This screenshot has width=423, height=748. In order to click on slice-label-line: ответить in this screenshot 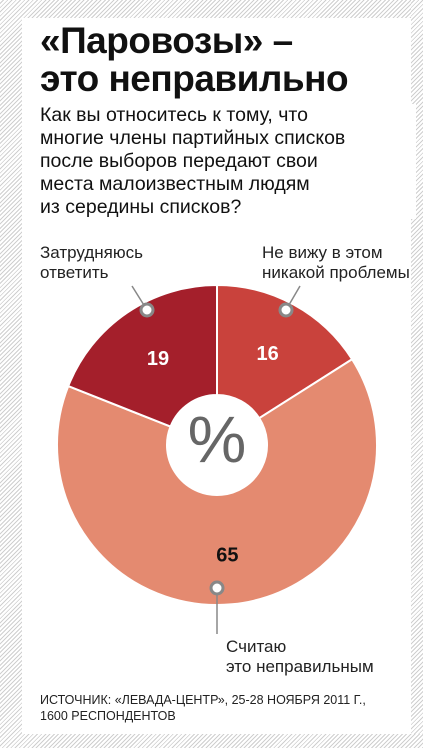, I will do `click(74, 272)`.